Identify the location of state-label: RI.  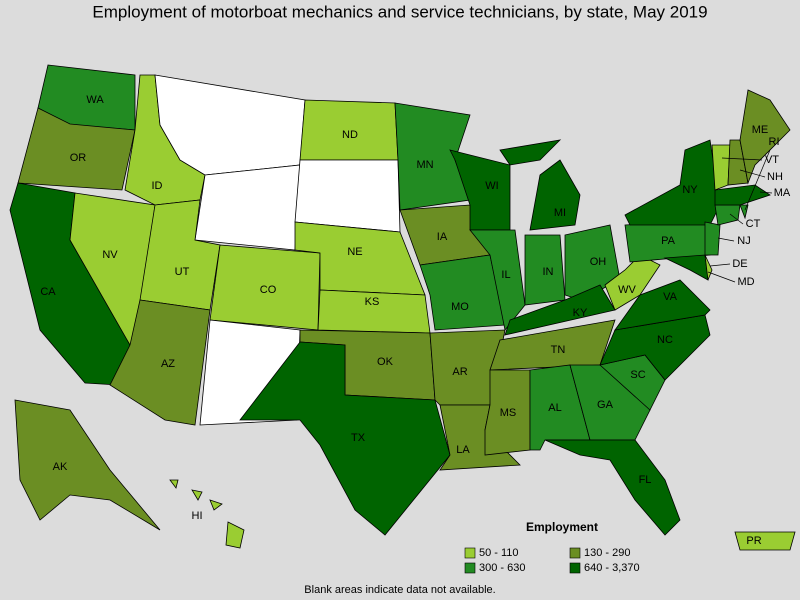
(774, 142).